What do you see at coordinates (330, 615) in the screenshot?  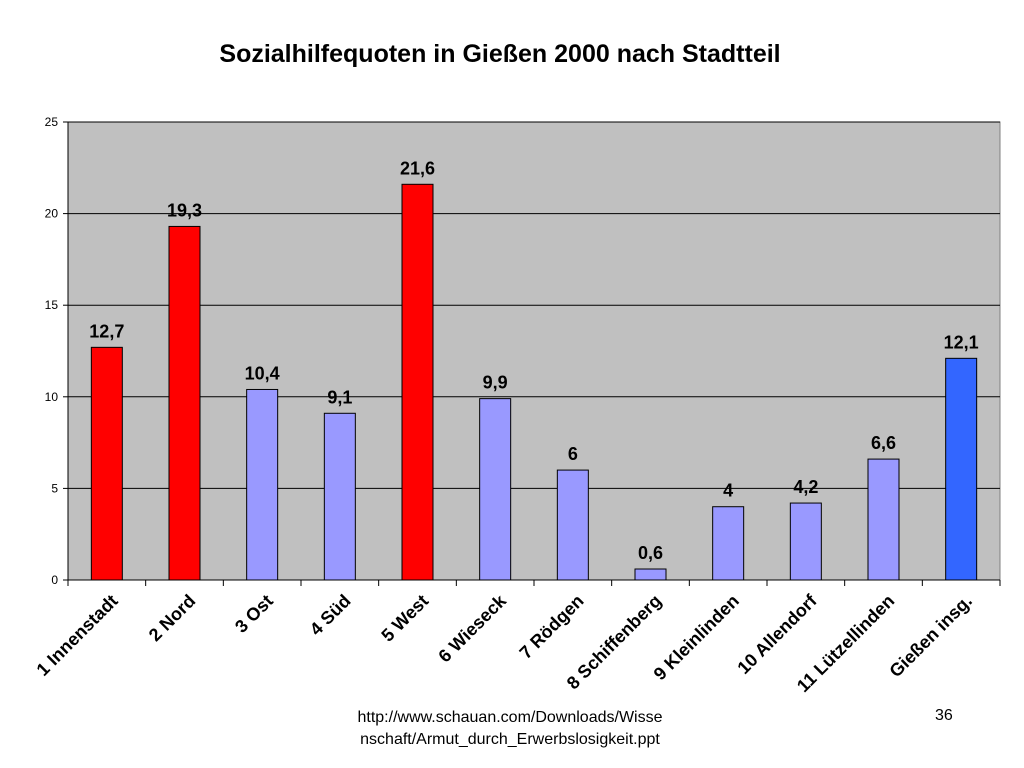 I see `x-tick-label: 4 Süd` at bounding box center [330, 615].